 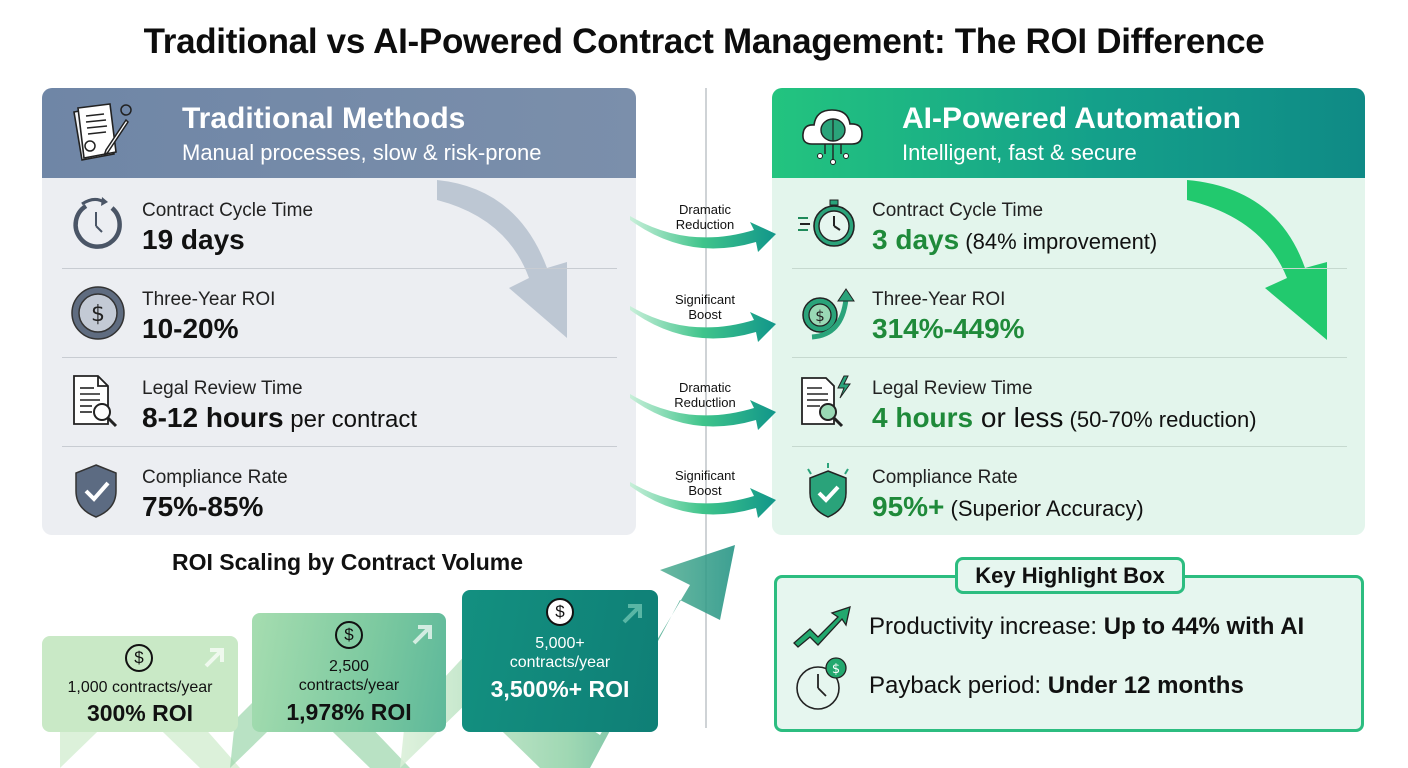 What do you see at coordinates (98, 402) in the screenshot?
I see `document-search-icon` at bounding box center [98, 402].